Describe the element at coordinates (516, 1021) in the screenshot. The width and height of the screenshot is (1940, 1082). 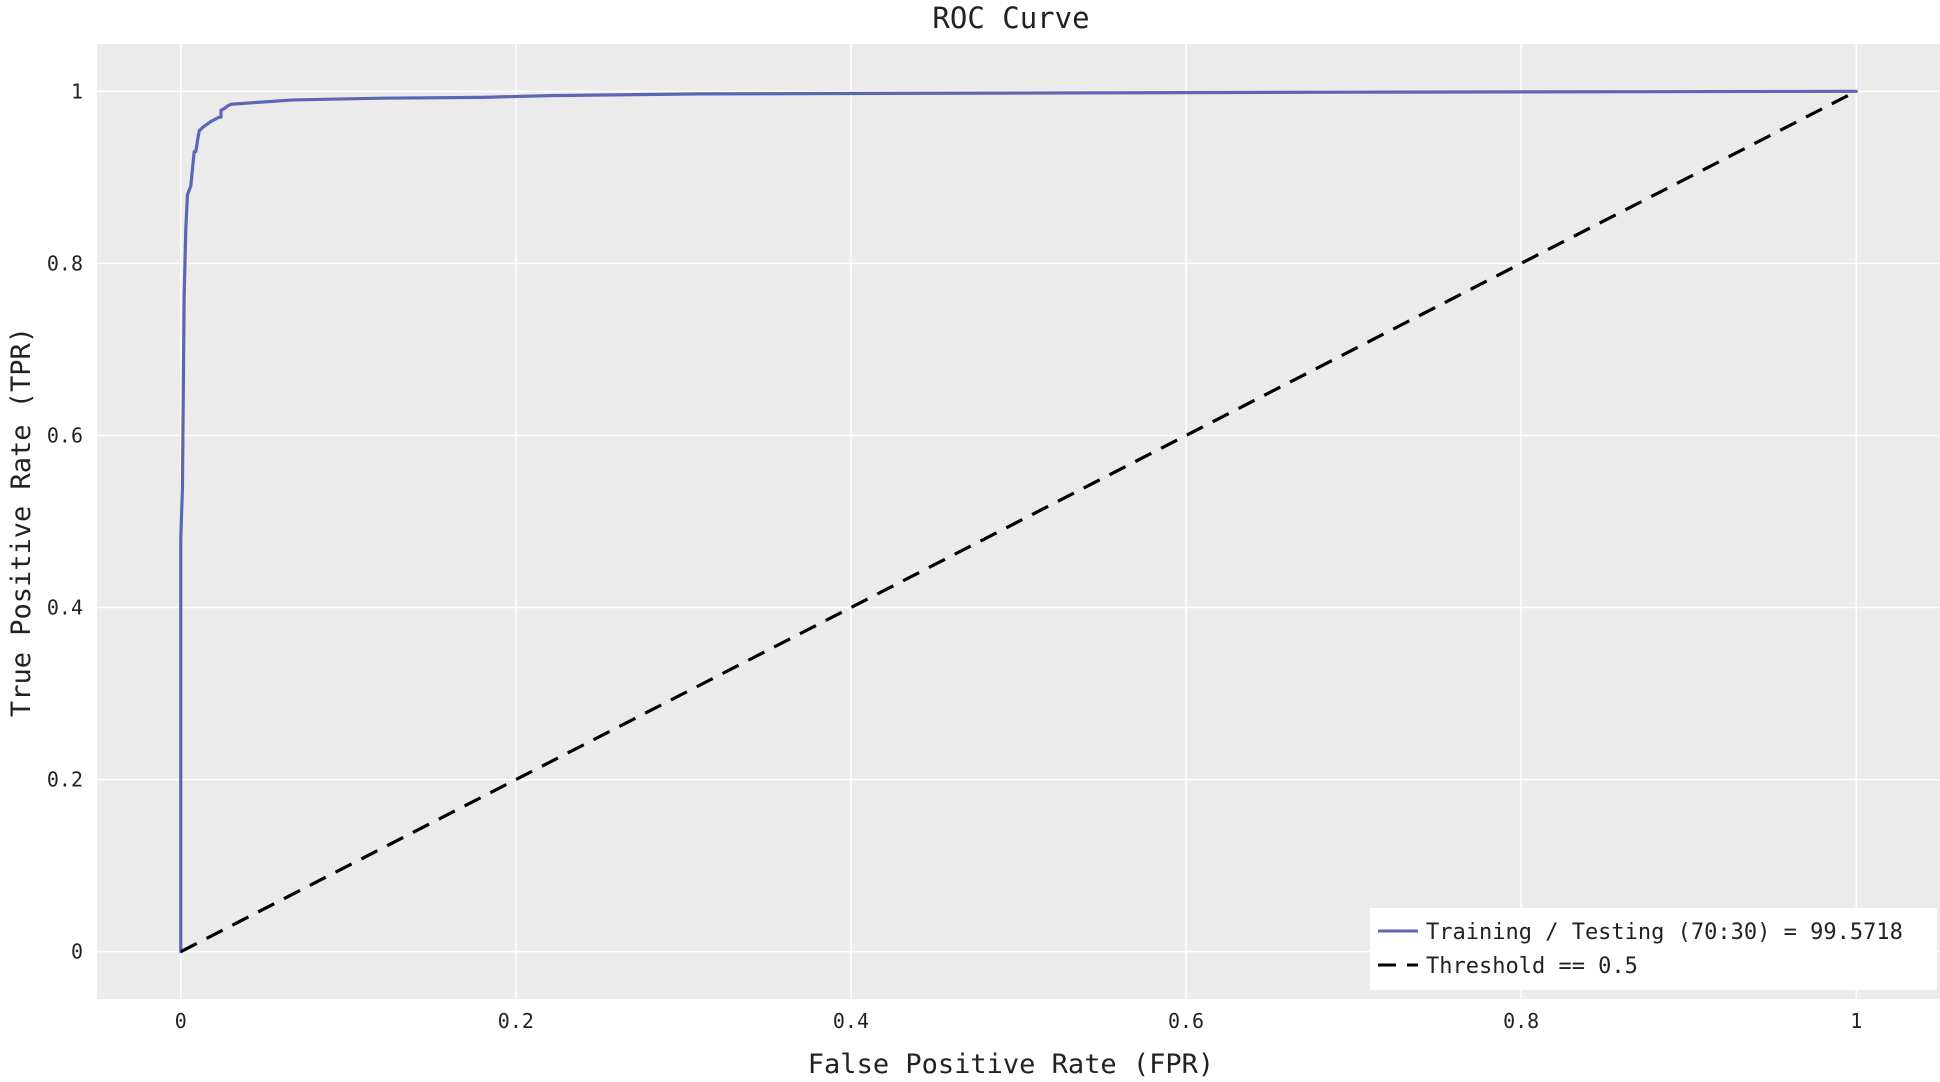
I see `x-tick-label: 0.2` at that location.